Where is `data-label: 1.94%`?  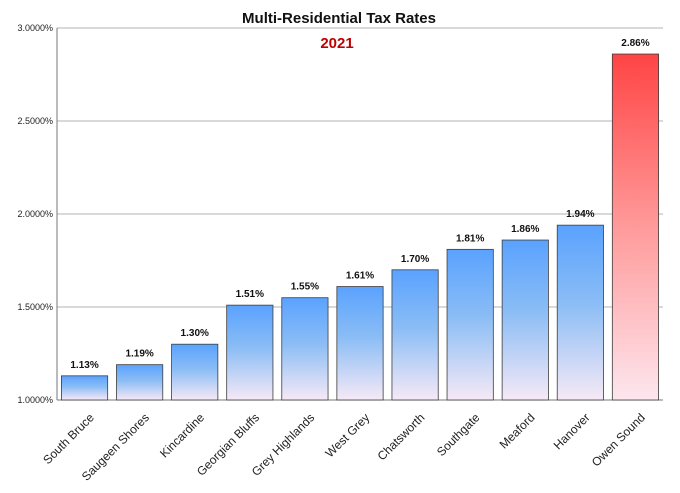 data-label: 1.94% is located at coordinates (580, 214).